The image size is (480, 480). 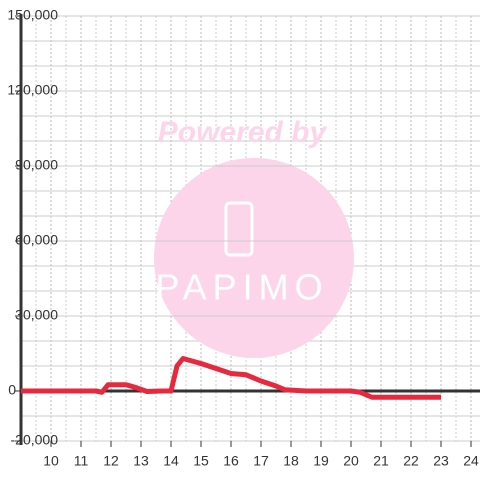 I want to click on x-tick-label: 10, so click(x=51, y=461).